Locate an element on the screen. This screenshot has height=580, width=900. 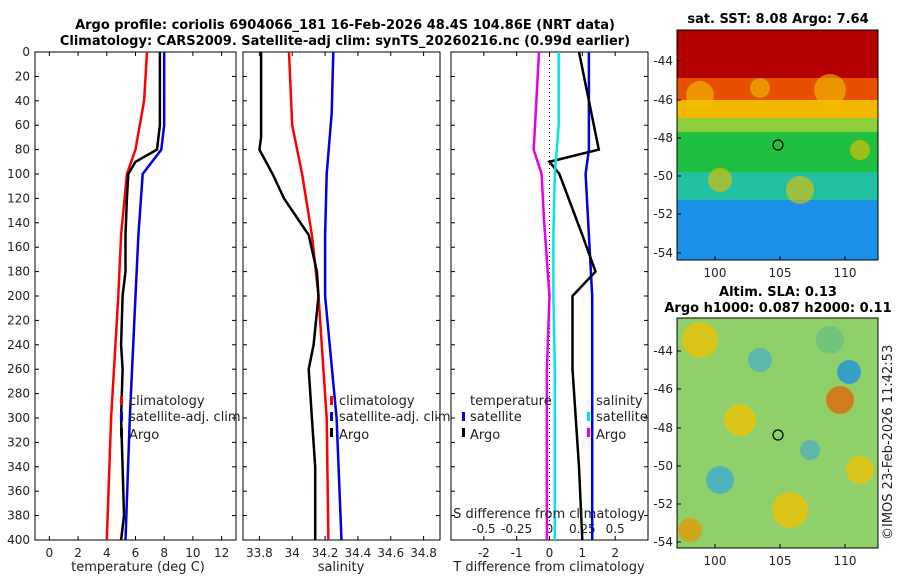
y-tick-label: 320 is located at coordinates (18, 442).